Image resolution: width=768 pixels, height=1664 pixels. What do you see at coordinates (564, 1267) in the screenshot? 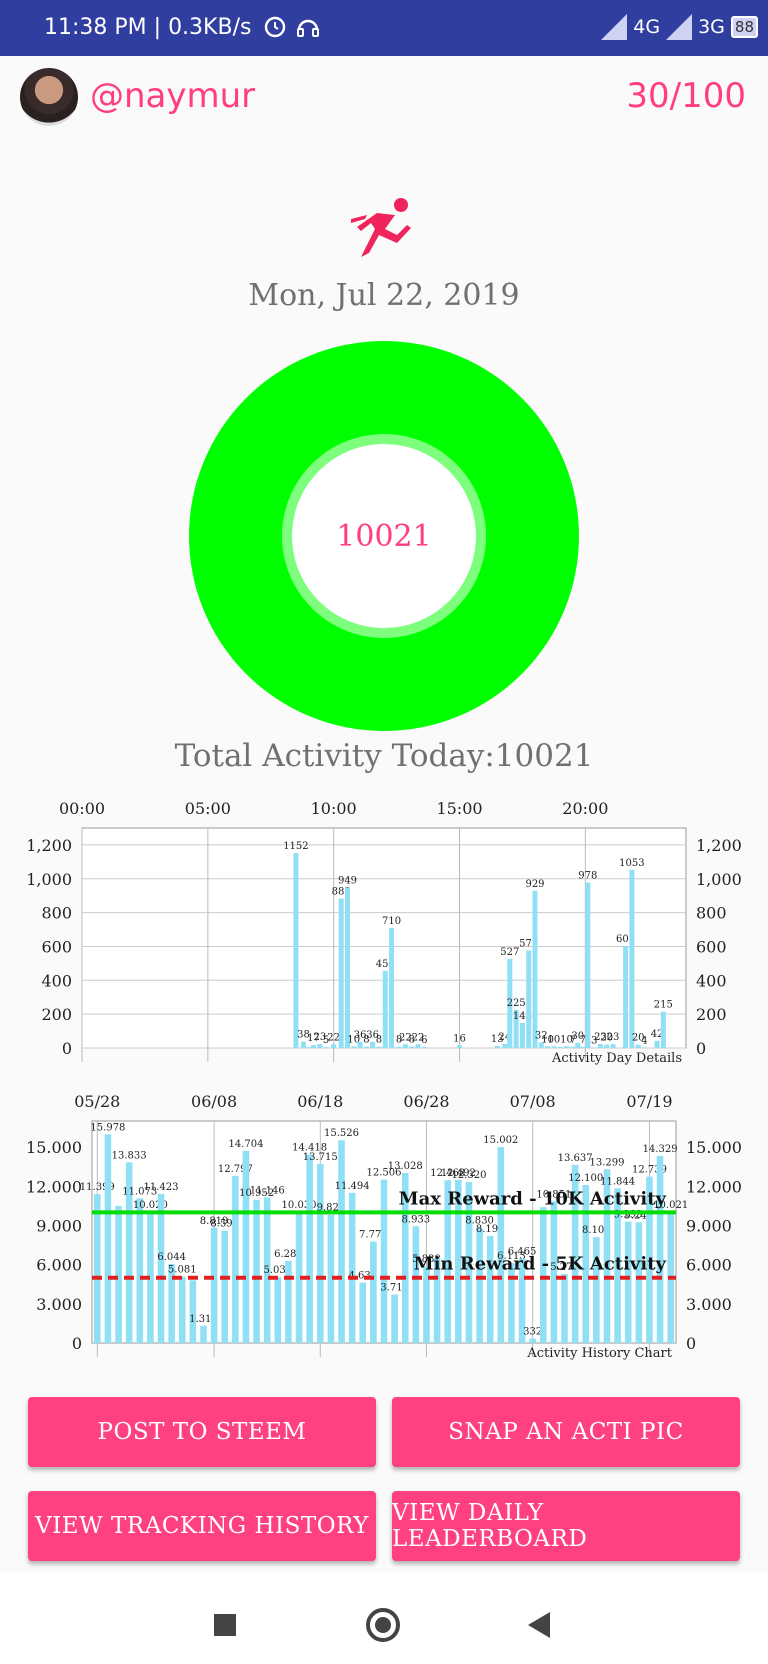
I see `bar-label: 5.278` at bounding box center [564, 1267].